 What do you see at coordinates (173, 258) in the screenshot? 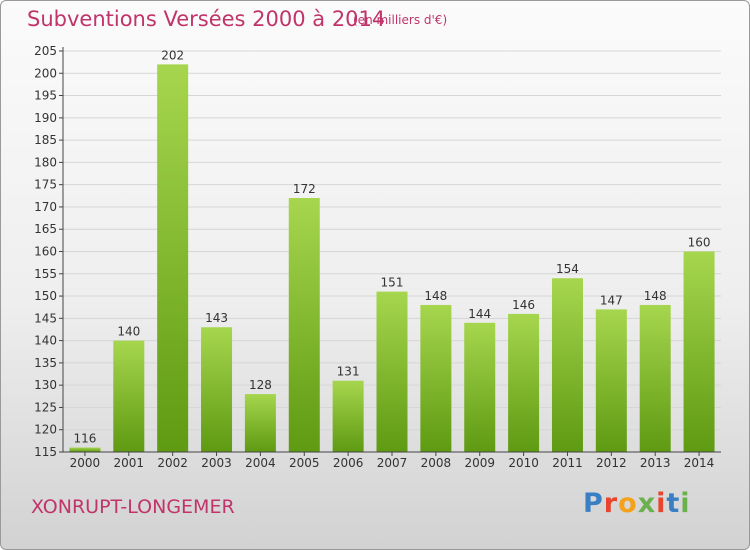
I see `bar-2002` at bounding box center [173, 258].